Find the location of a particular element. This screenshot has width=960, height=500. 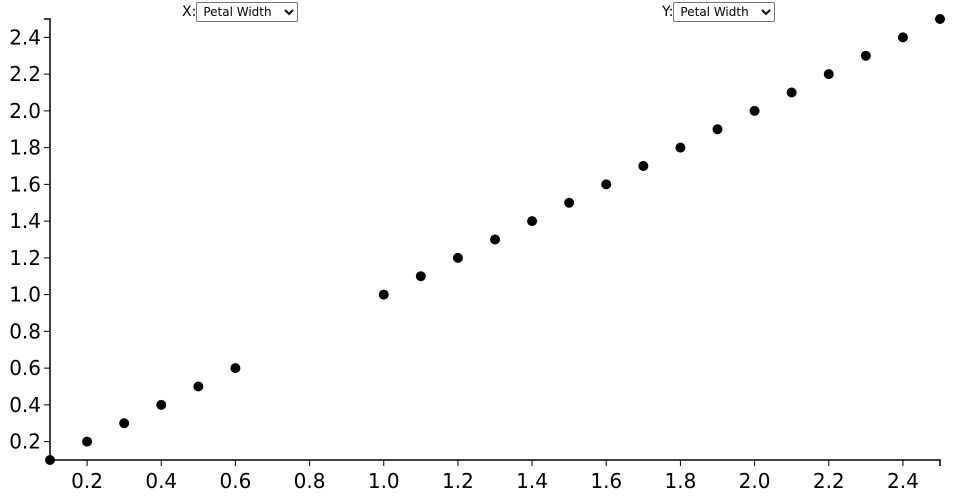

x-tick: 2.0 is located at coordinates (755, 476).